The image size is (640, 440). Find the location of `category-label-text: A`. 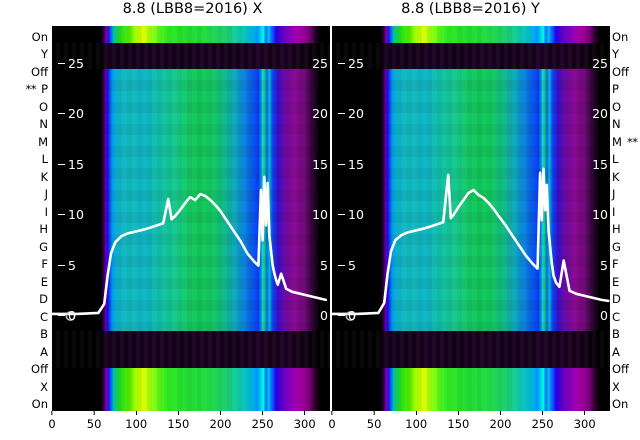

category-label-text: A is located at coordinates (616, 351).